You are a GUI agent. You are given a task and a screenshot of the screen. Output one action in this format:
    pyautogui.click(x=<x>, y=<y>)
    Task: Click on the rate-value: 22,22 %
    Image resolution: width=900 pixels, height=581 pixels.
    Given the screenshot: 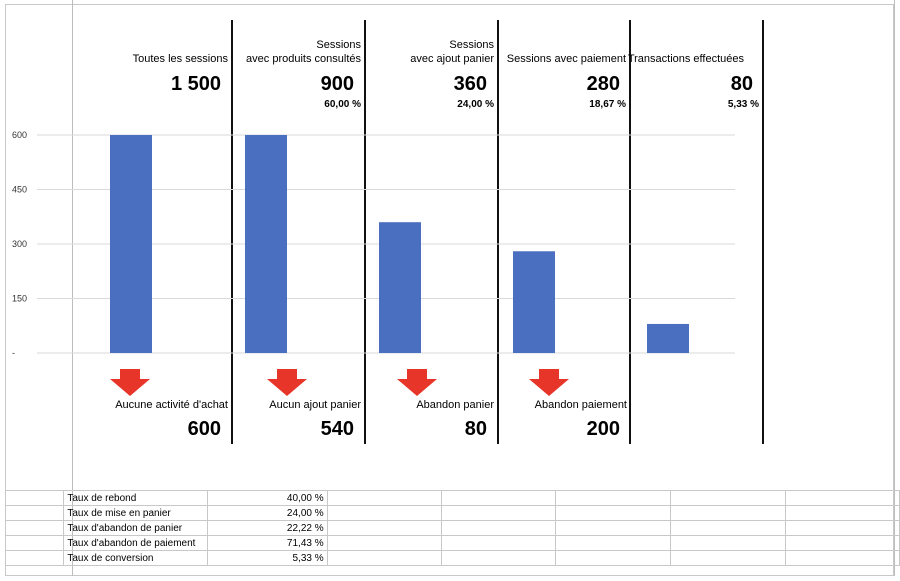 What is the action you would take?
    pyautogui.click(x=267, y=528)
    